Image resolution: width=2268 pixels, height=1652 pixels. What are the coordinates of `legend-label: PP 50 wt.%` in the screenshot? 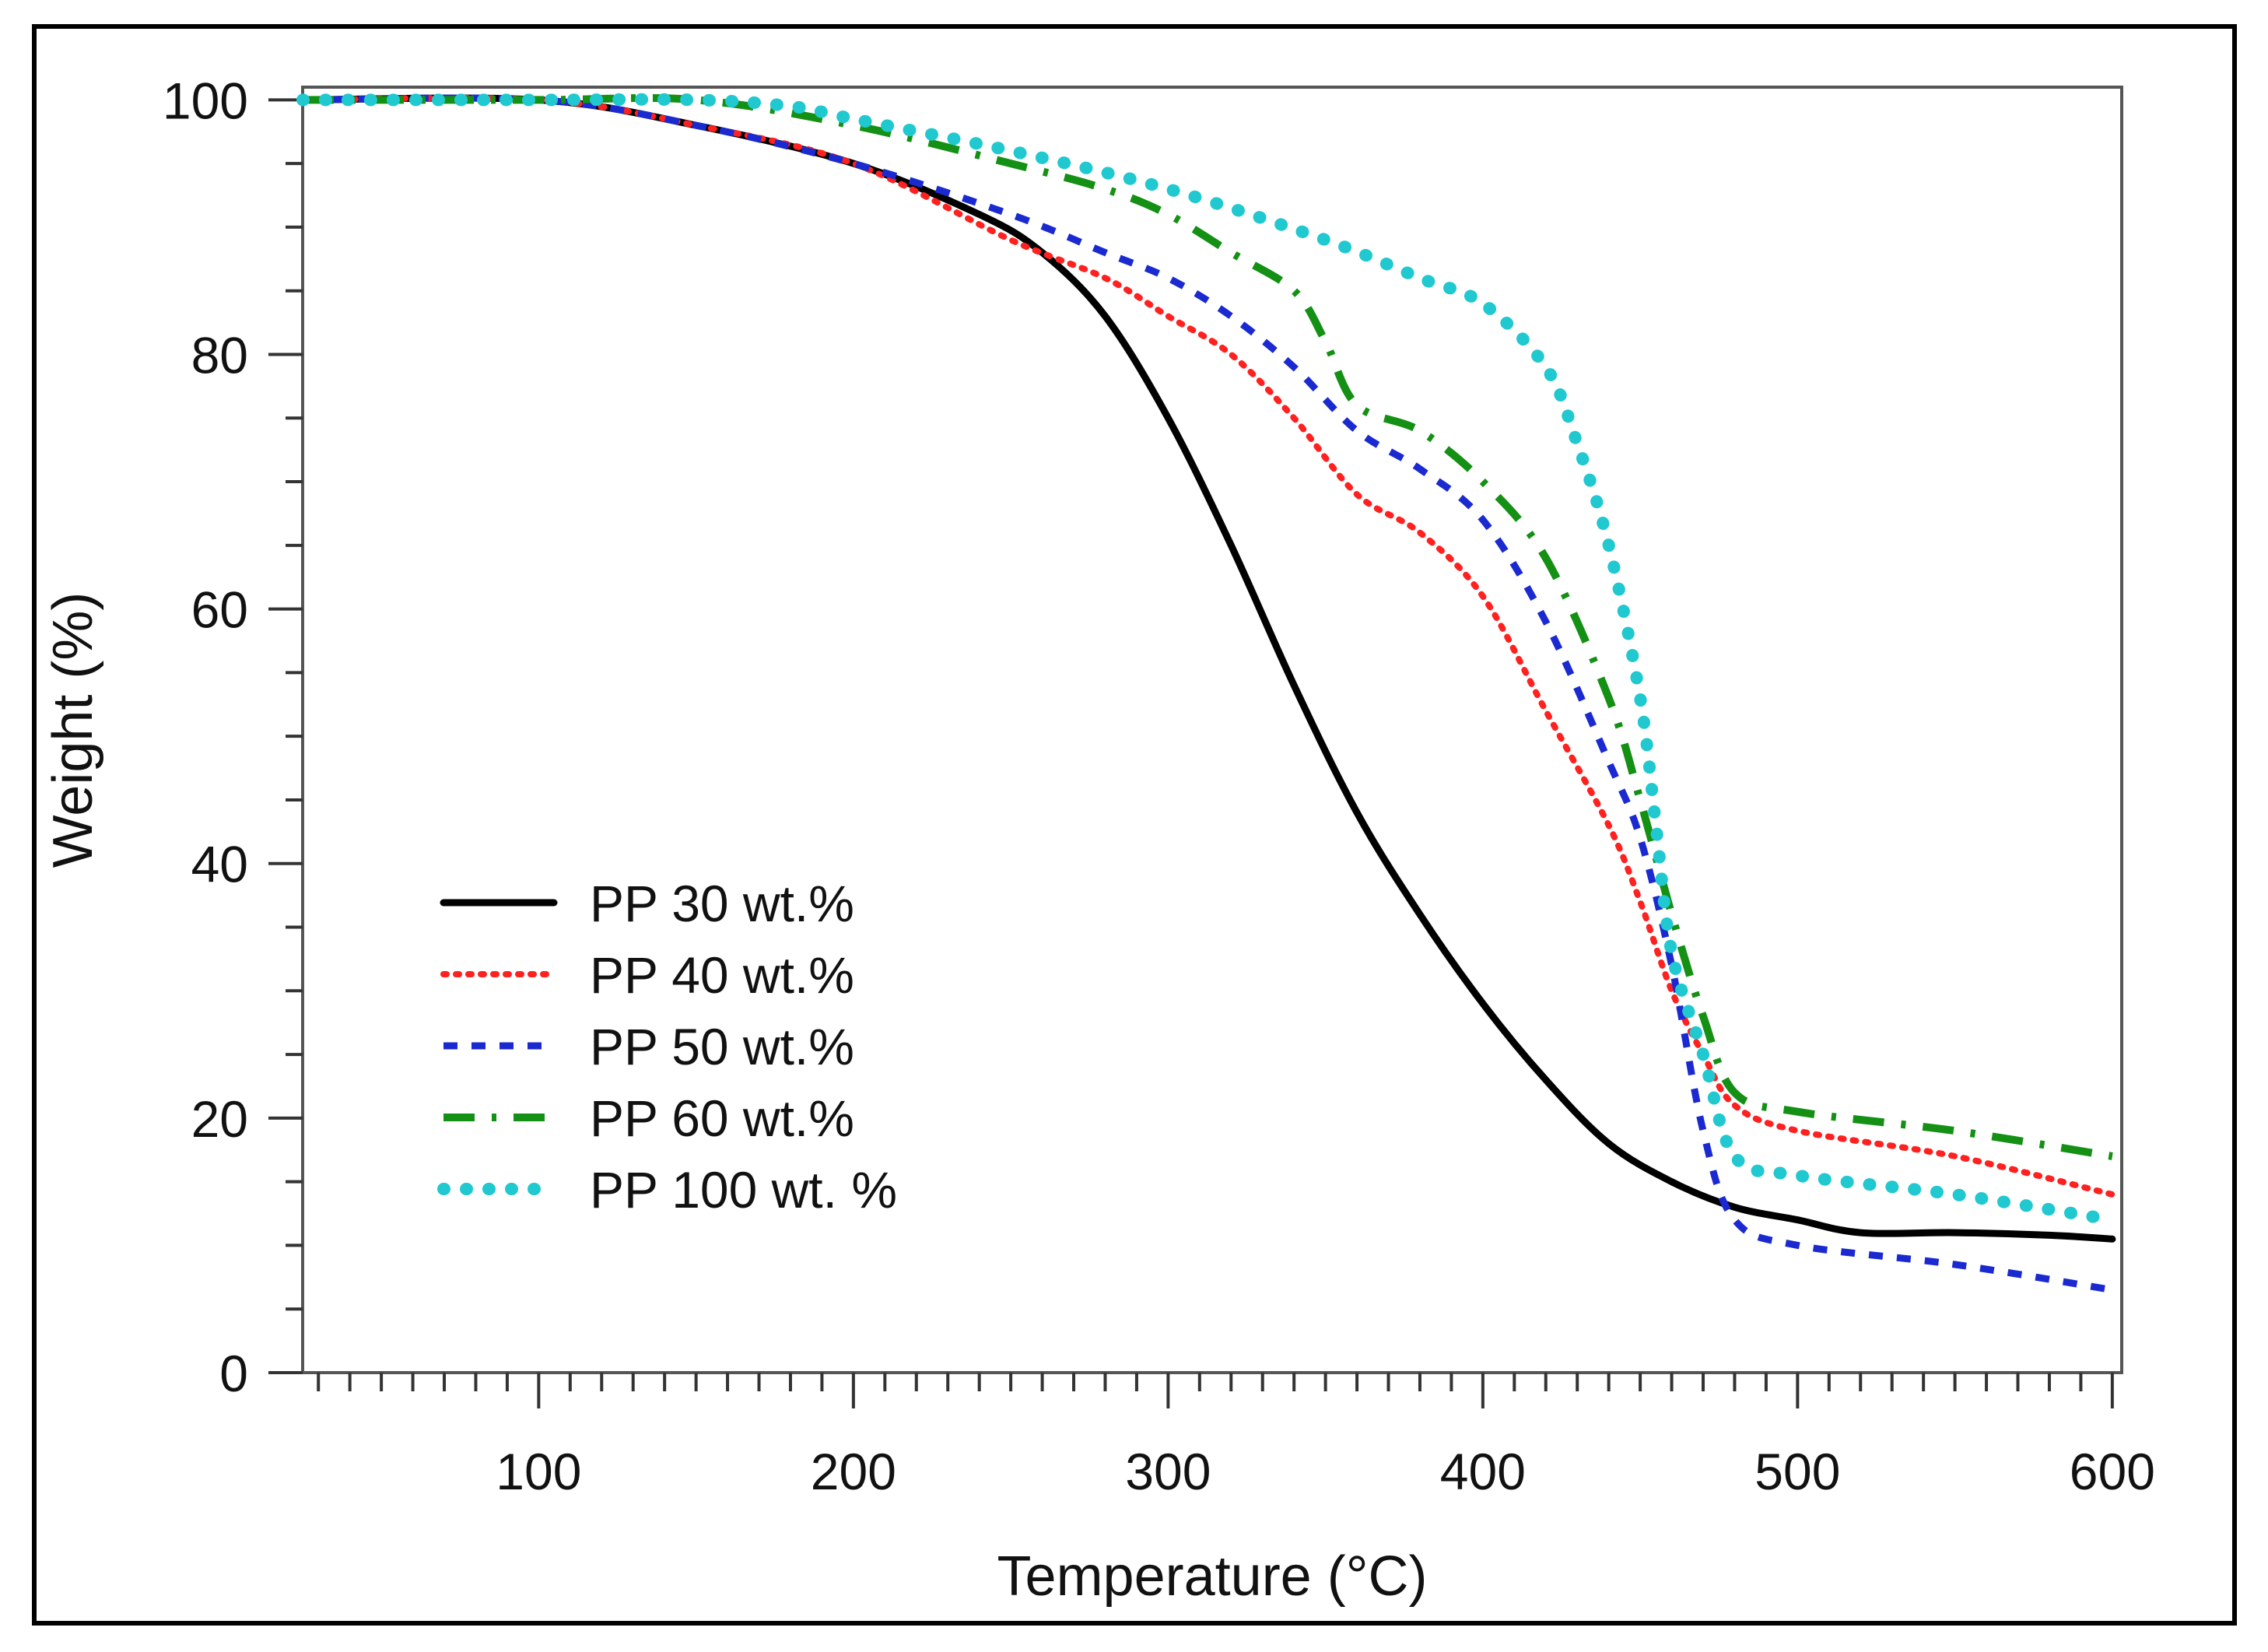 It's located at (722, 1047).